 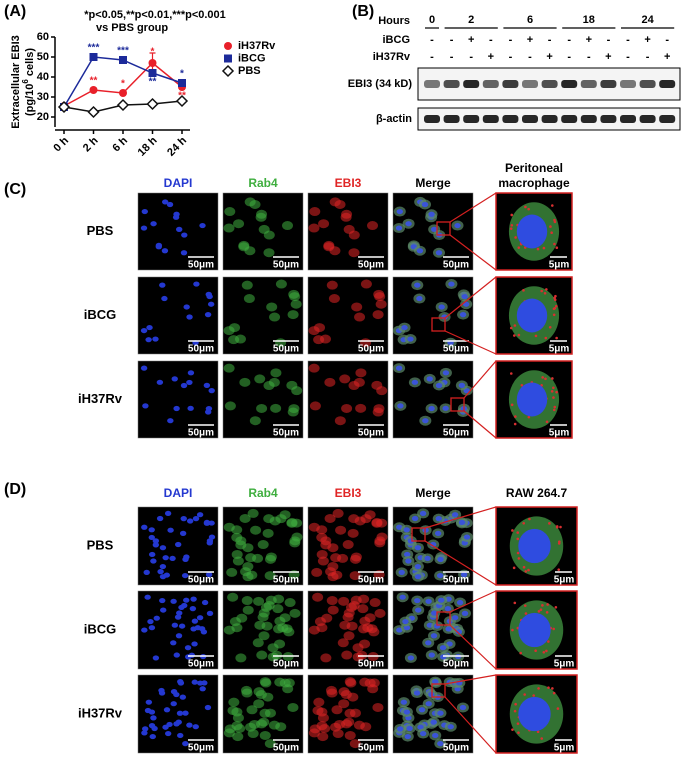 I want to click on legend-marker, so click(x=228, y=46).